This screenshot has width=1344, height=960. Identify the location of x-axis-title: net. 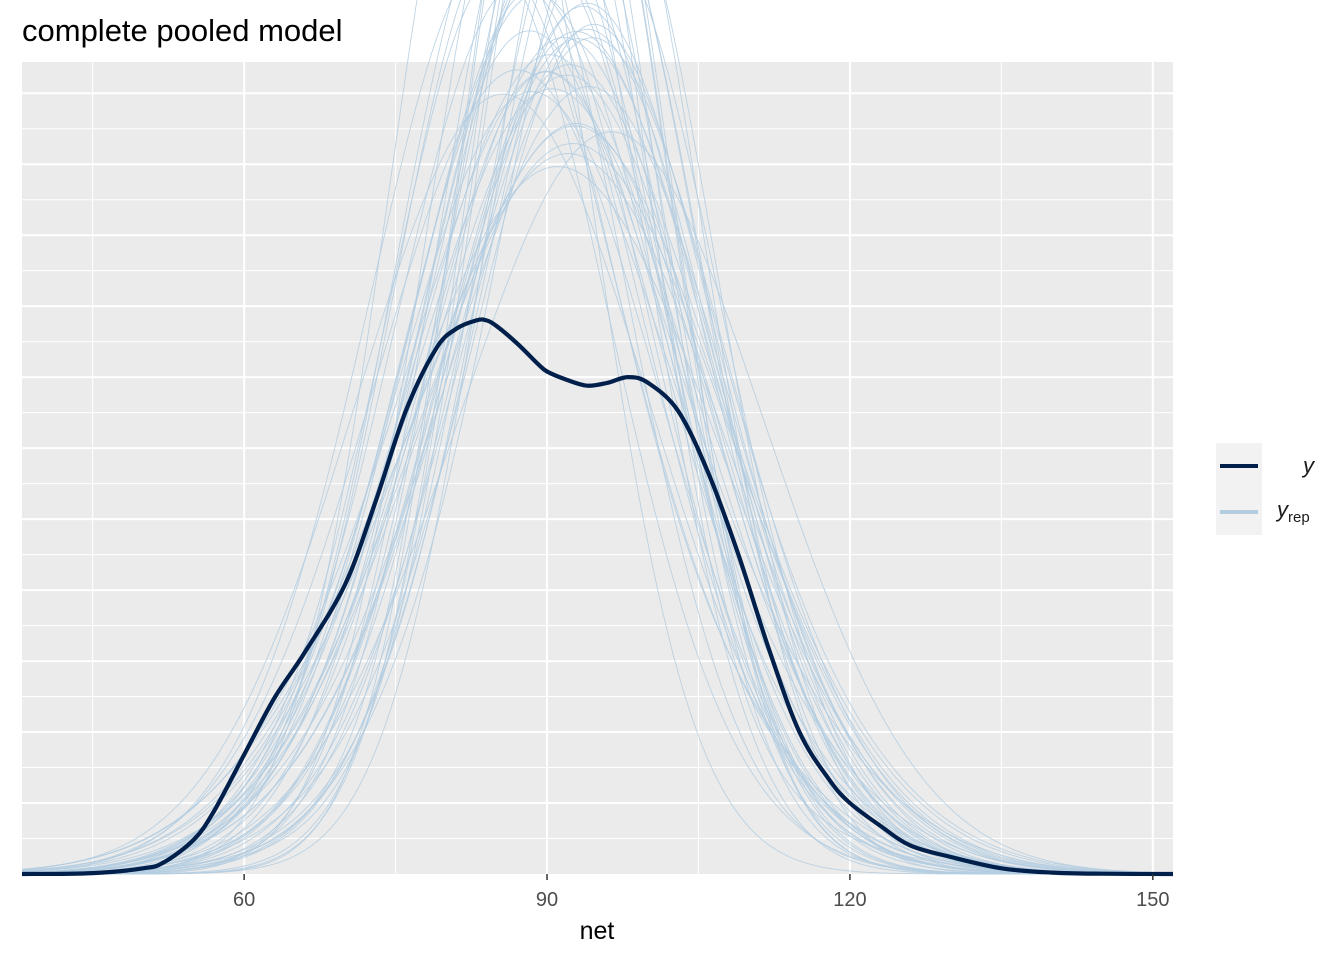
(597, 931).